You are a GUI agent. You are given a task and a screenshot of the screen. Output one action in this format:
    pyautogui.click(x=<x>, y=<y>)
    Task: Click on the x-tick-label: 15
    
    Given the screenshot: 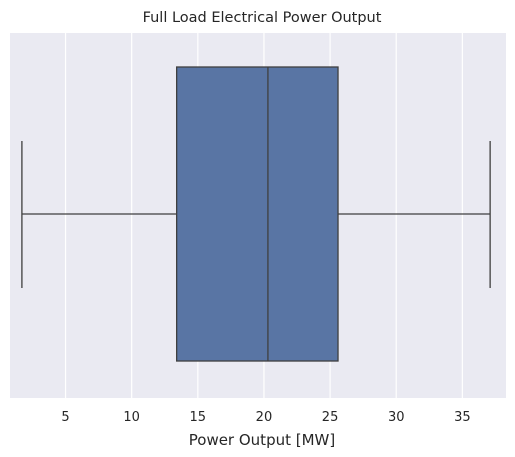 What is the action you would take?
    pyautogui.click(x=198, y=417)
    